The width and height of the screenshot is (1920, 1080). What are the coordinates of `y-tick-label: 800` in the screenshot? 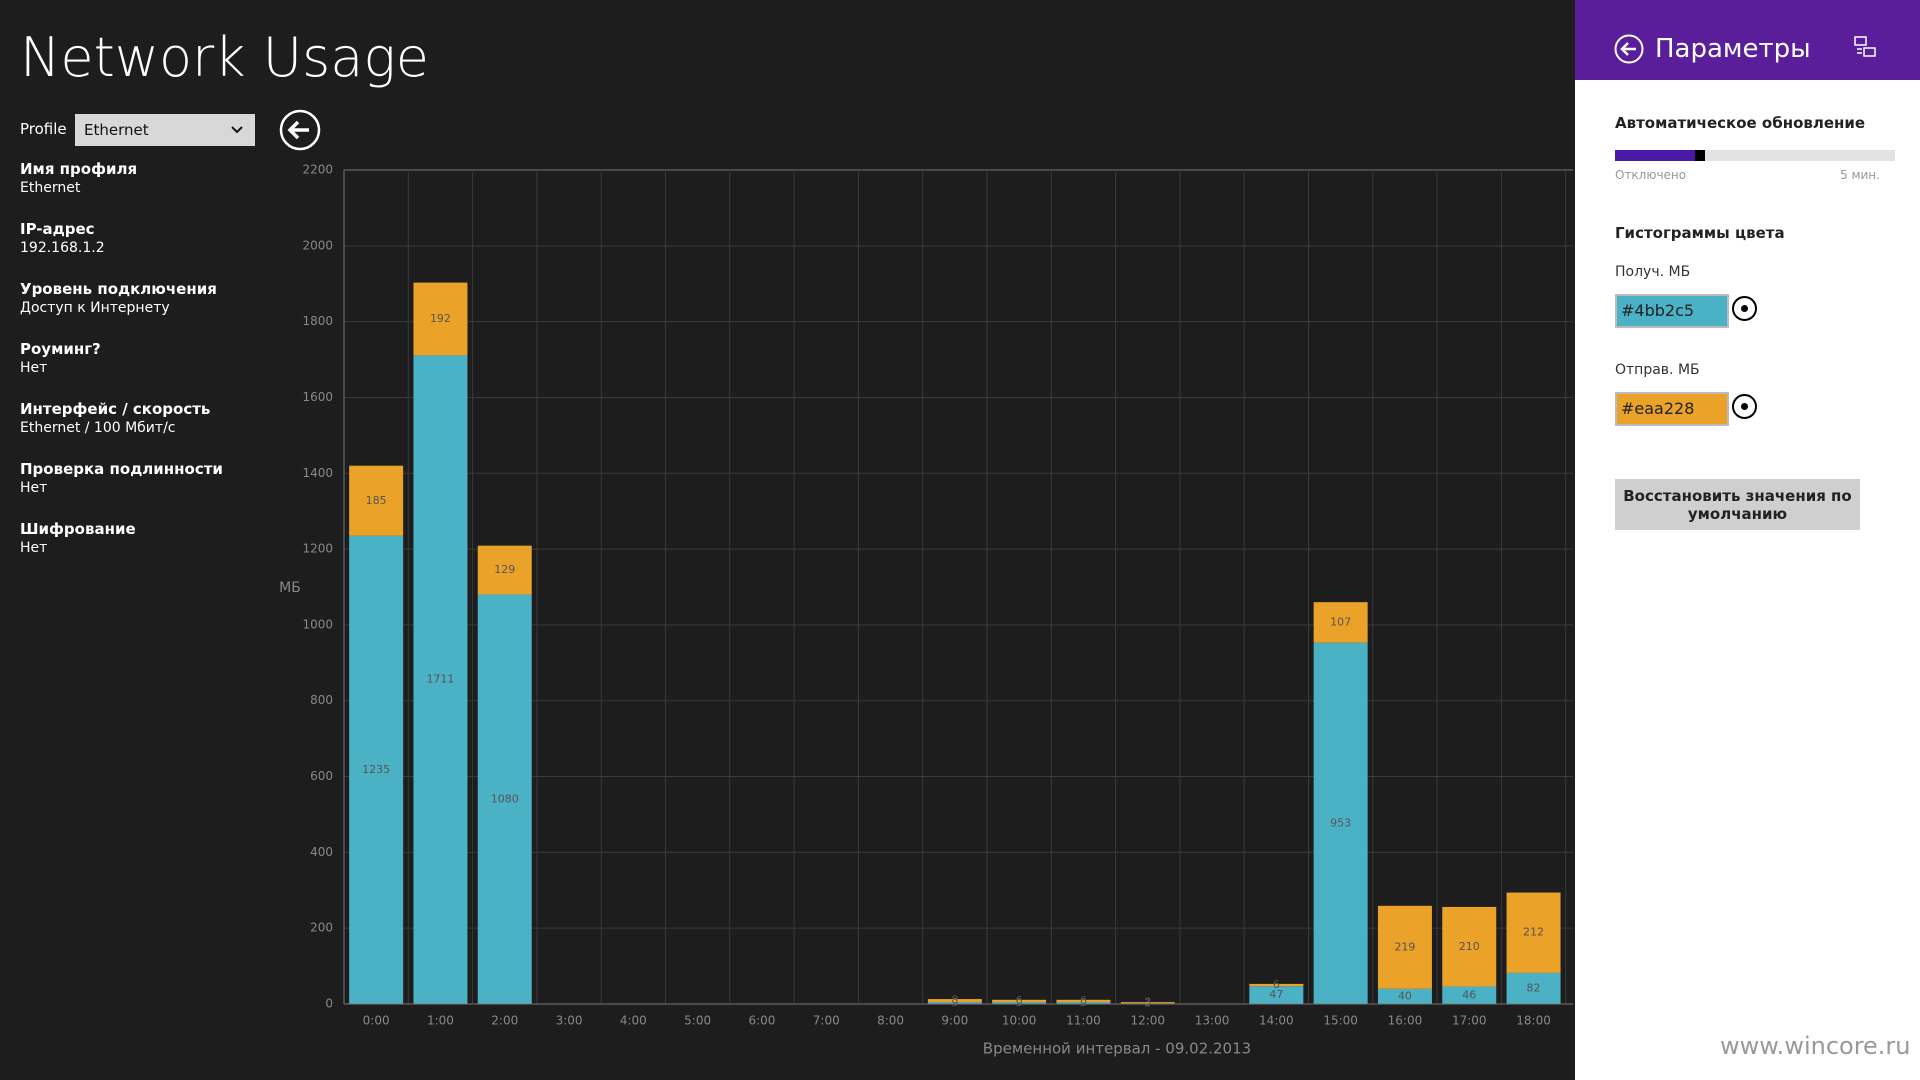 It's located at (321, 700).